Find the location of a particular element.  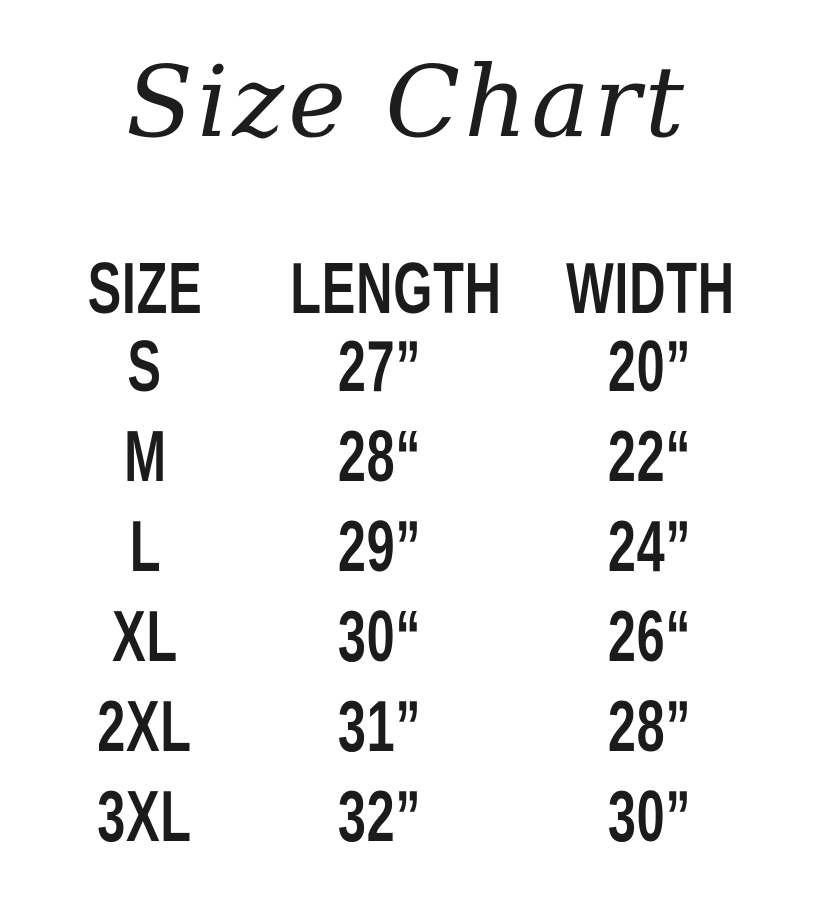

size-value: 2XL is located at coordinates (145, 727).